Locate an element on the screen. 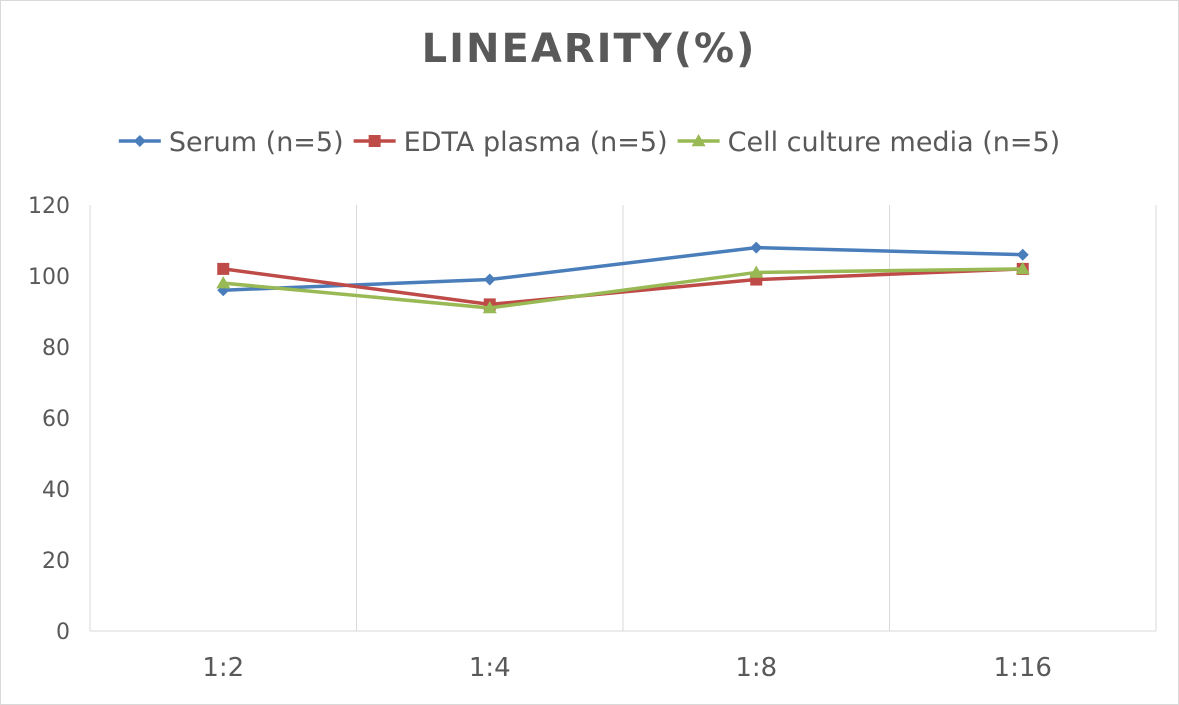 This screenshot has height=705, width=1179. x-tick-label: 1:4 is located at coordinates (490, 668).